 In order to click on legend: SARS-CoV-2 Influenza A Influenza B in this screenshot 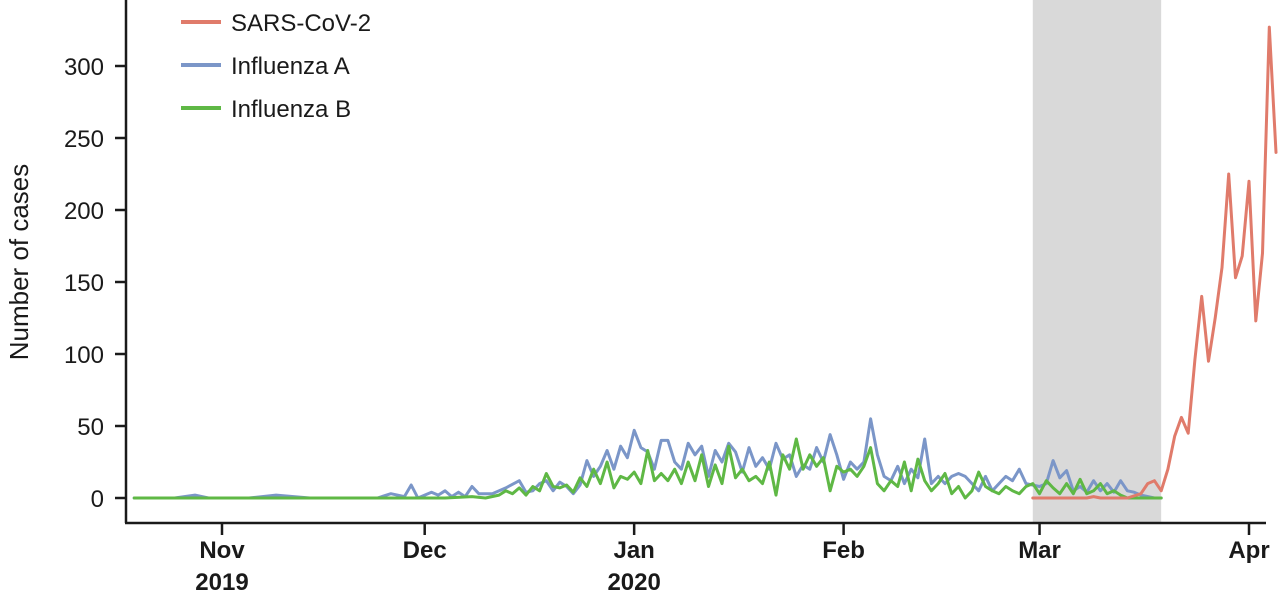, I will do `click(276, 66)`.